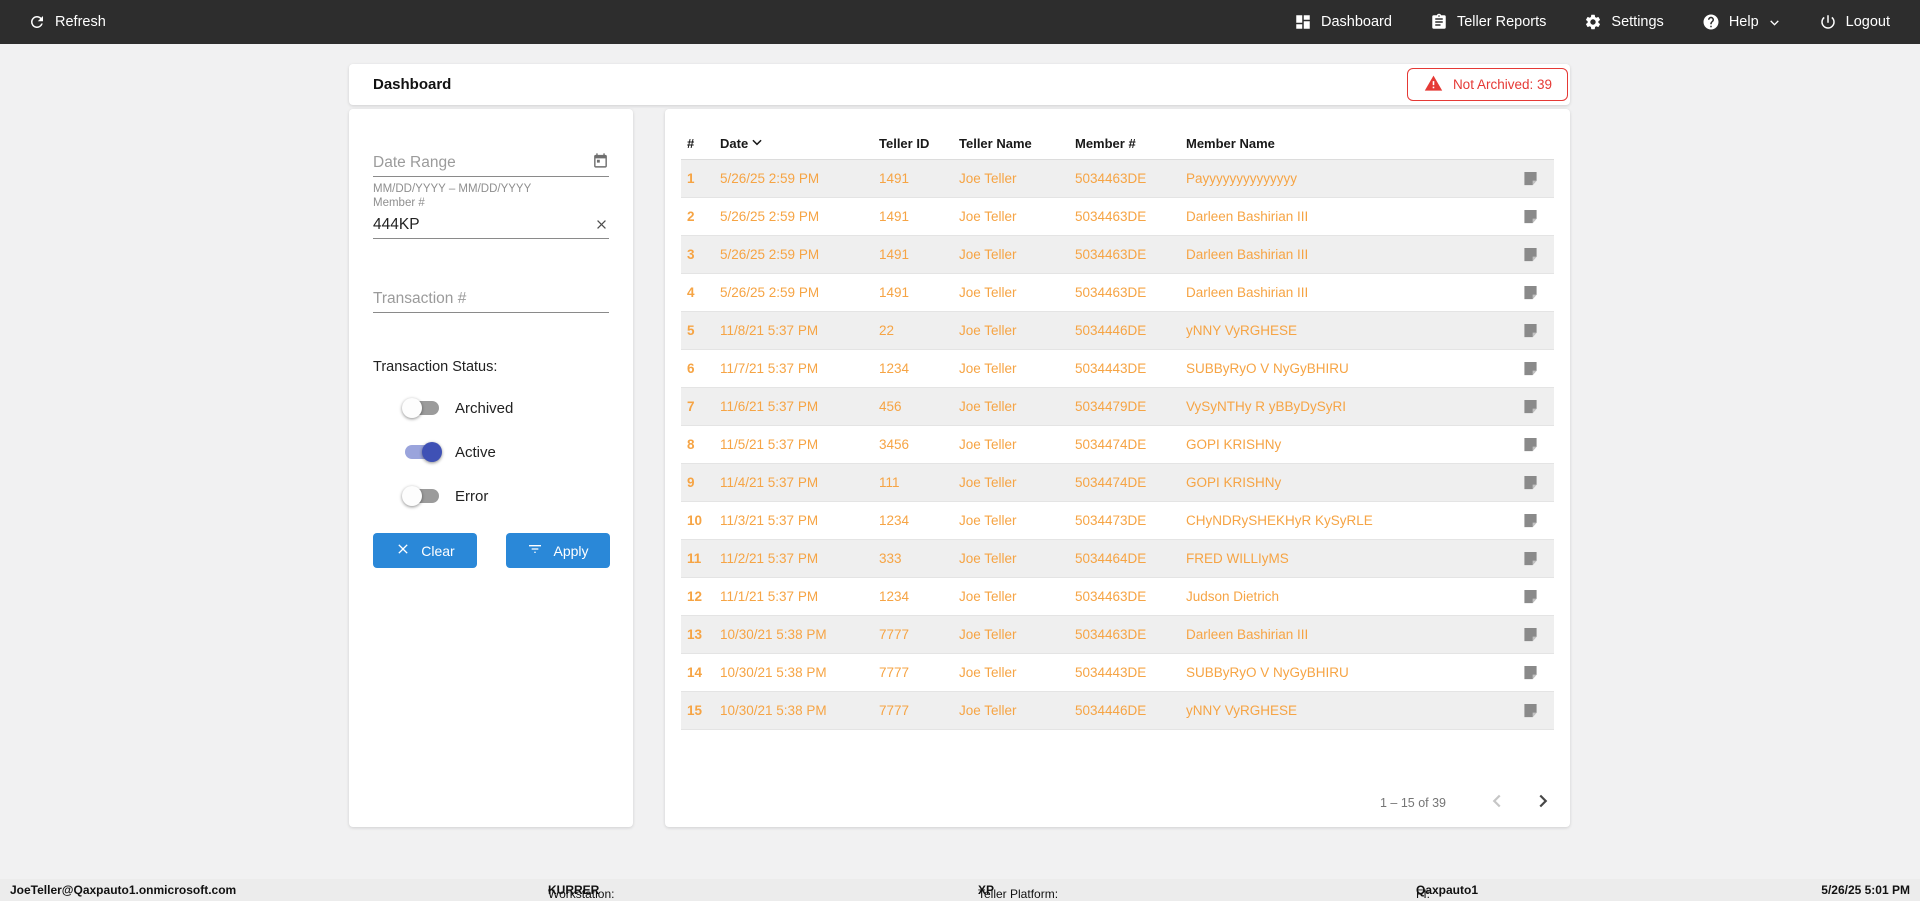  What do you see at coordinates (1111, 368) in the screenshot?
I see `cell-member-number: 5034443DE` at bounding box center [1111, 368].